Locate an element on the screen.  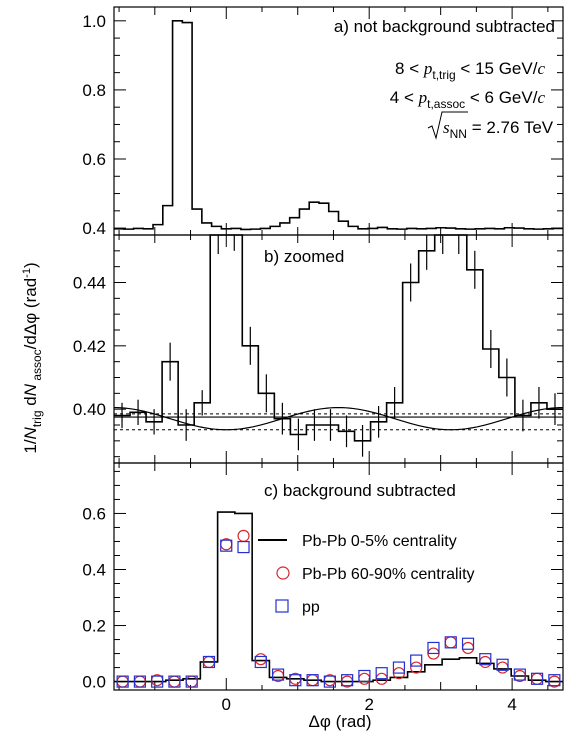
y-tick-label: 0.44 is located at coordinates (89, 283).